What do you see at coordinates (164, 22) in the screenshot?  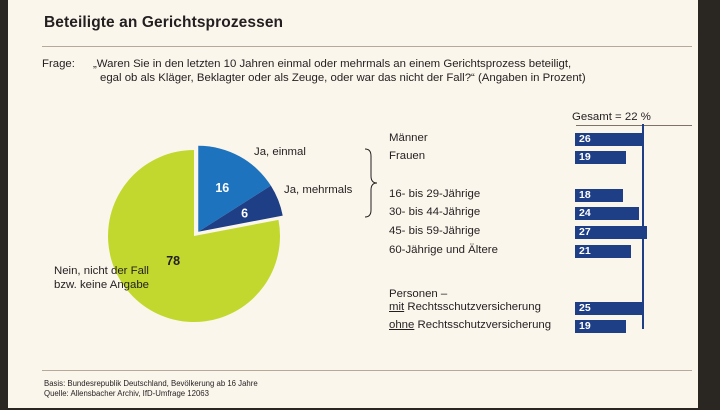 I see `chart-title: Beteiligte an Gerichtsprozessen` at bounding box center [164, 22].